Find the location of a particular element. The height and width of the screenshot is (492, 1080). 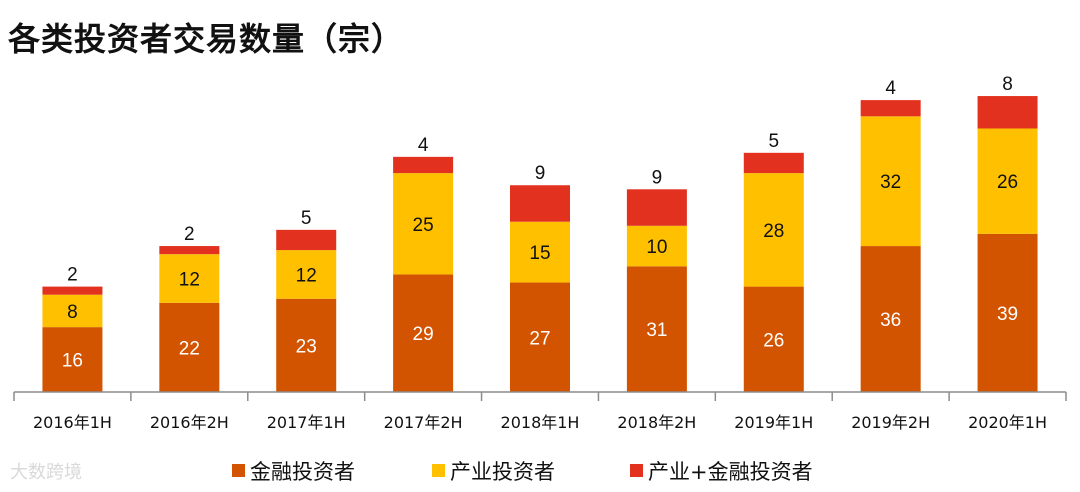

data-label: 39 is located at coordinates (1007, 314).